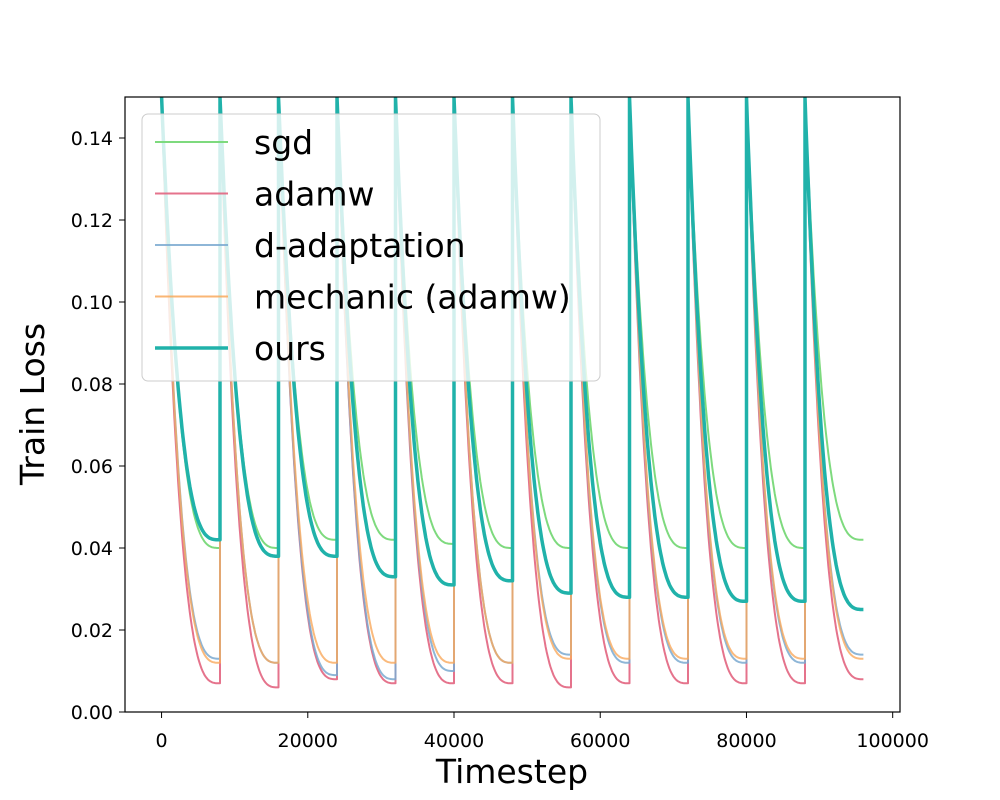 This screenshot has height=800, width=1000. Describe the element at coordinates (98, 426) in the screenshot. I see `y-axis: 0.00 0.02 0.04 0.06 0.08 0.10 0.12 0.14` at that location.